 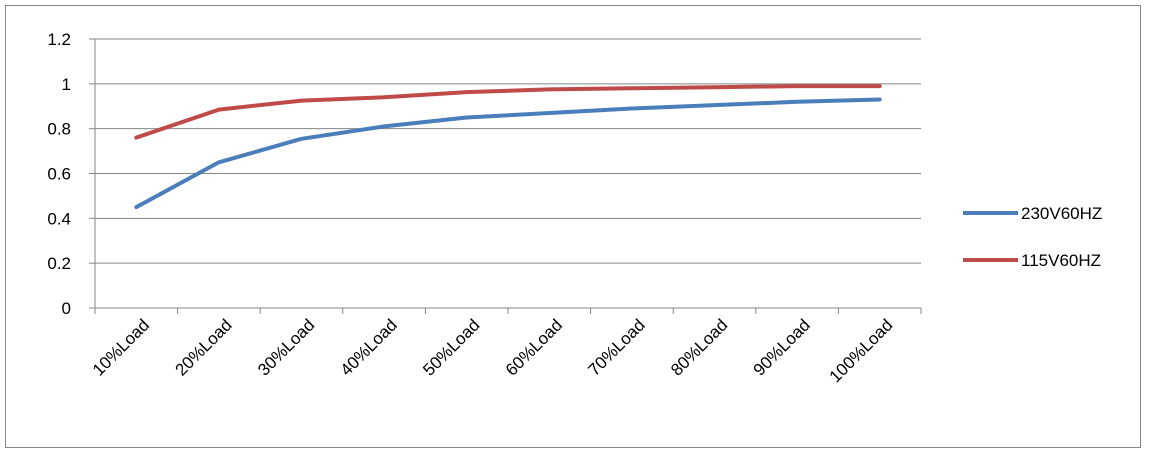 What do you see at coordinates (1061, 213) in the screenshot?
I see `legend-label: 230V60HZ` at bounding box center [1061, 213].